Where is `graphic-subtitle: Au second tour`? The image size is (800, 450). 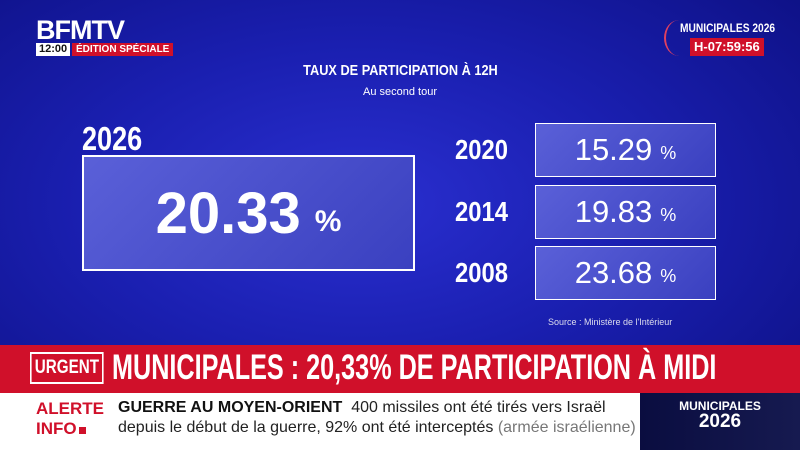 graphic-subtitle: Au second tour is located at coordinates (400, 92).